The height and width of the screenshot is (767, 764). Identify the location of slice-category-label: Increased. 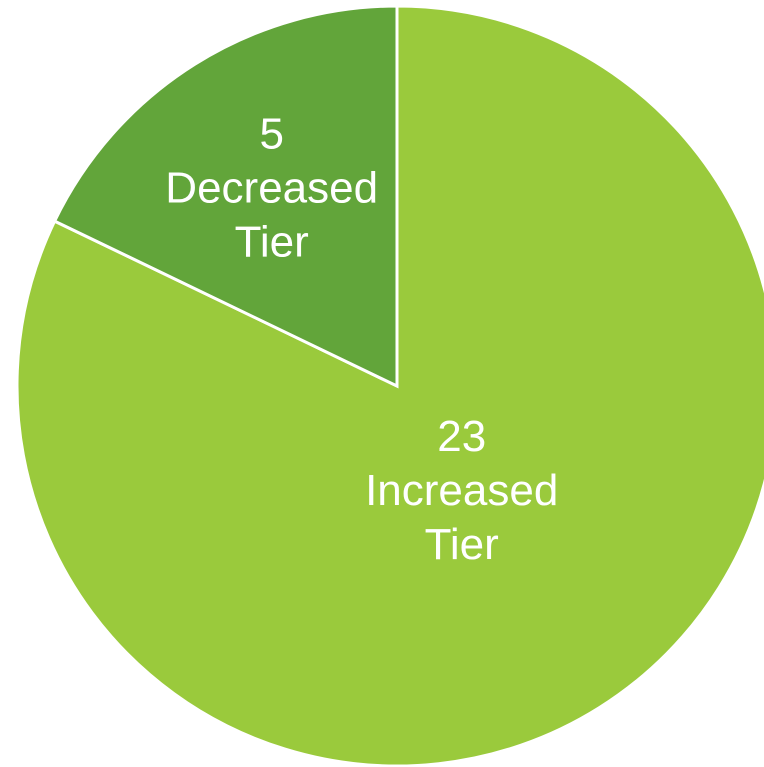
(461, 490).